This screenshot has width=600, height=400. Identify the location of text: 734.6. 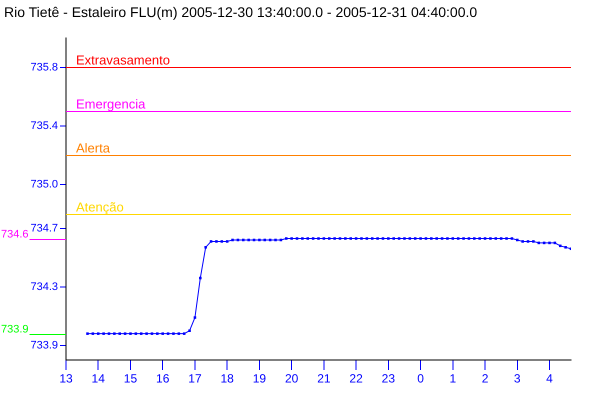
(15, 234).